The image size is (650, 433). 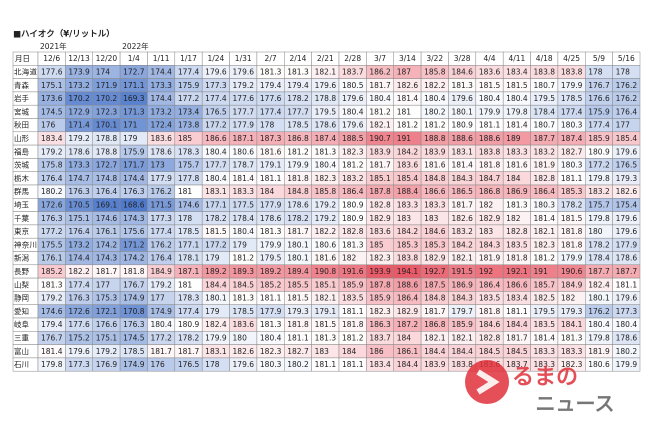 What do you see at coordinates (189, 178) in the screenshot?
I see `cell-value: 177.8` at bounding box center [189, 178].